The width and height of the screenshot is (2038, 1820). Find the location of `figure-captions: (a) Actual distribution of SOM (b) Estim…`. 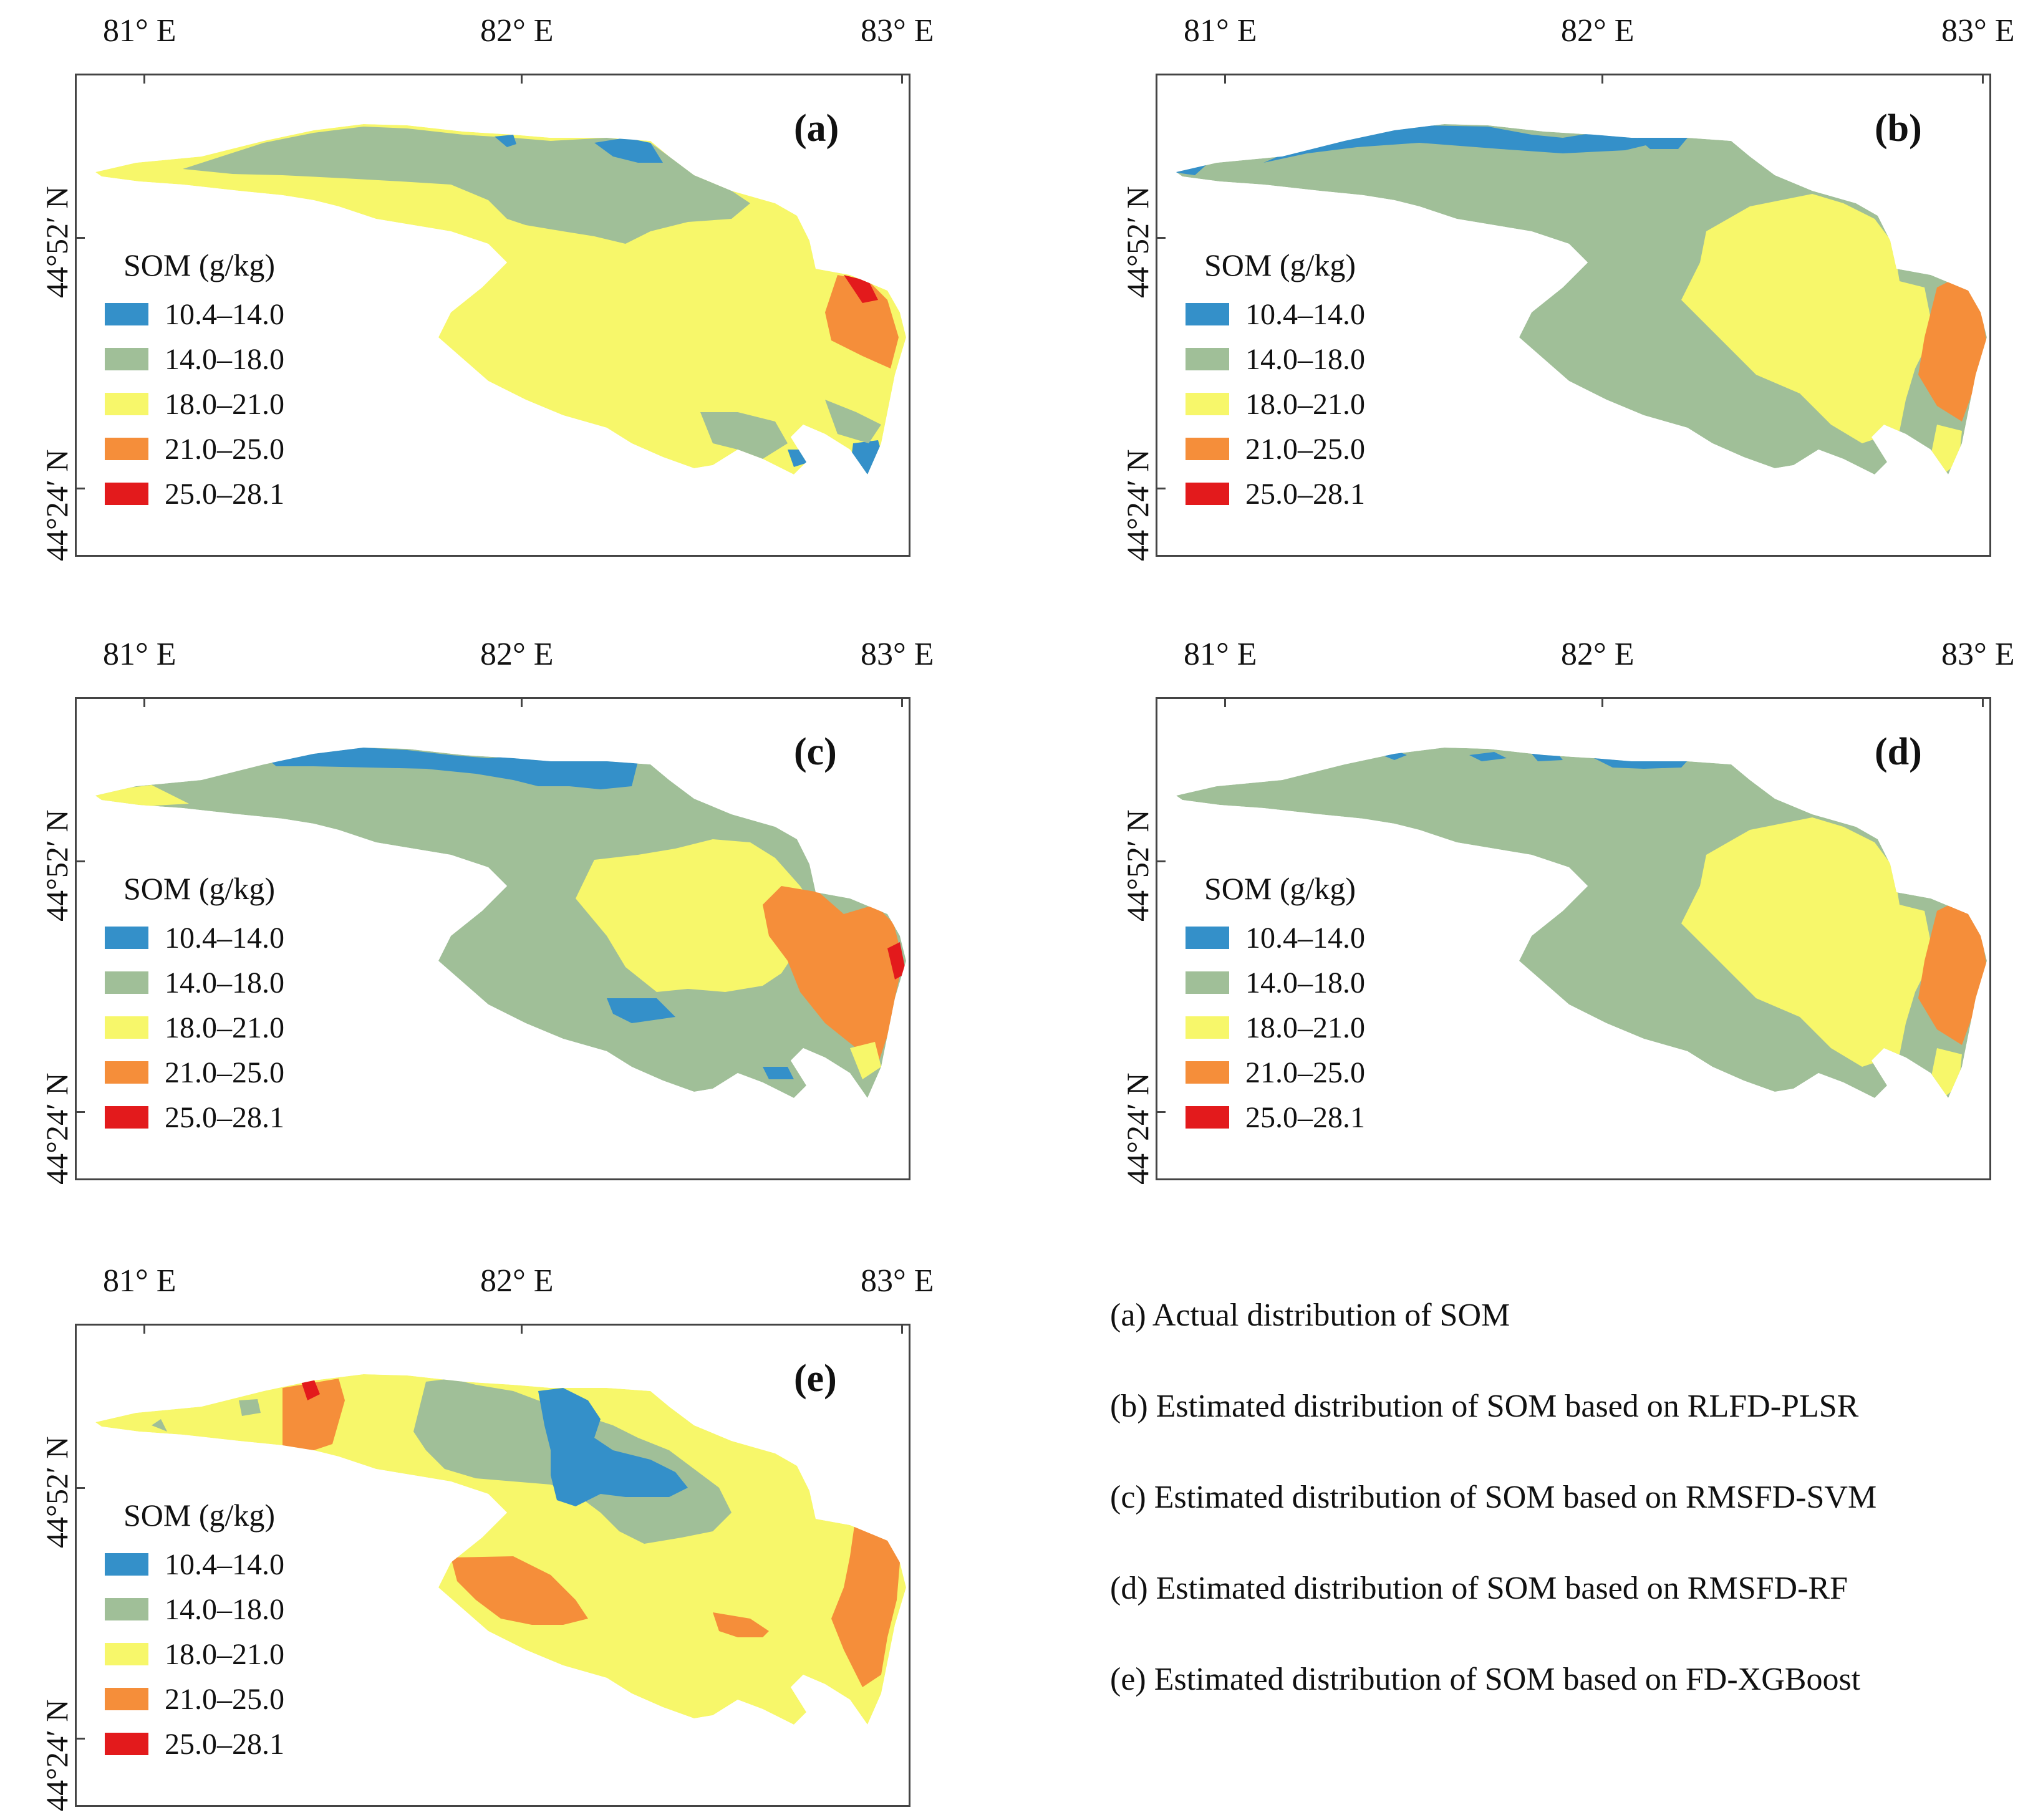

figure-captions: (a) Actual distribution of SOM (b) Estim… is located at coordinates (1493, 1524).